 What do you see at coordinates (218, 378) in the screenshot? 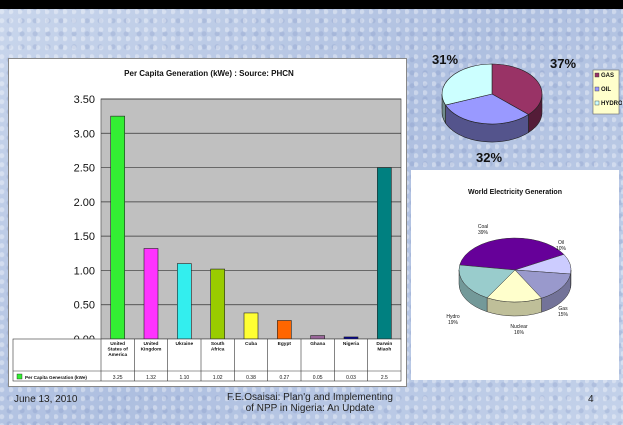
I see `data-value-label: 1.02` at bounding box center [218, 378].